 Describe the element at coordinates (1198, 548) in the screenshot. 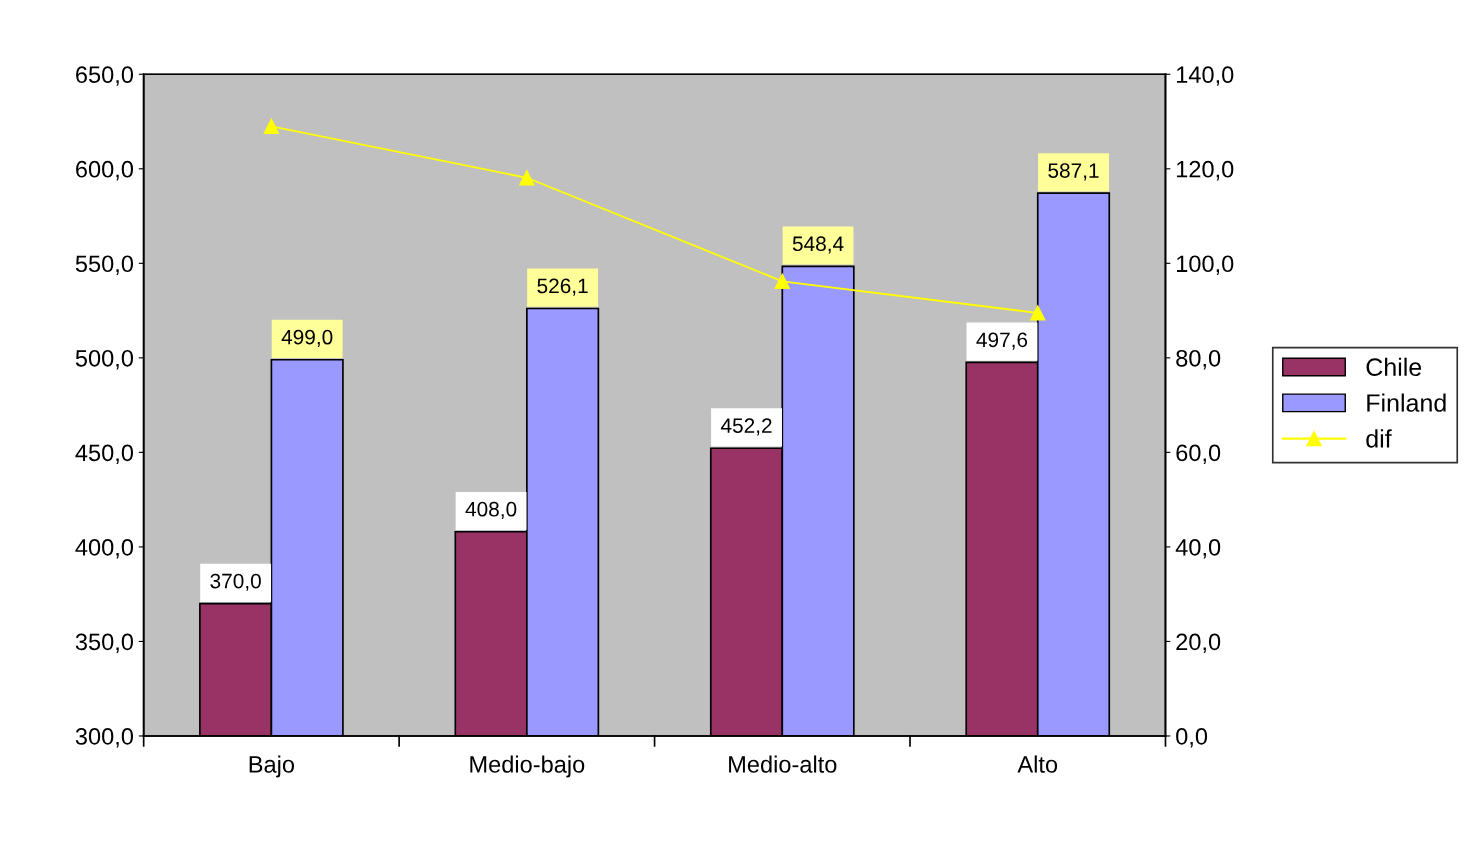

I see `y2-tick-label: 40,0` at that location.